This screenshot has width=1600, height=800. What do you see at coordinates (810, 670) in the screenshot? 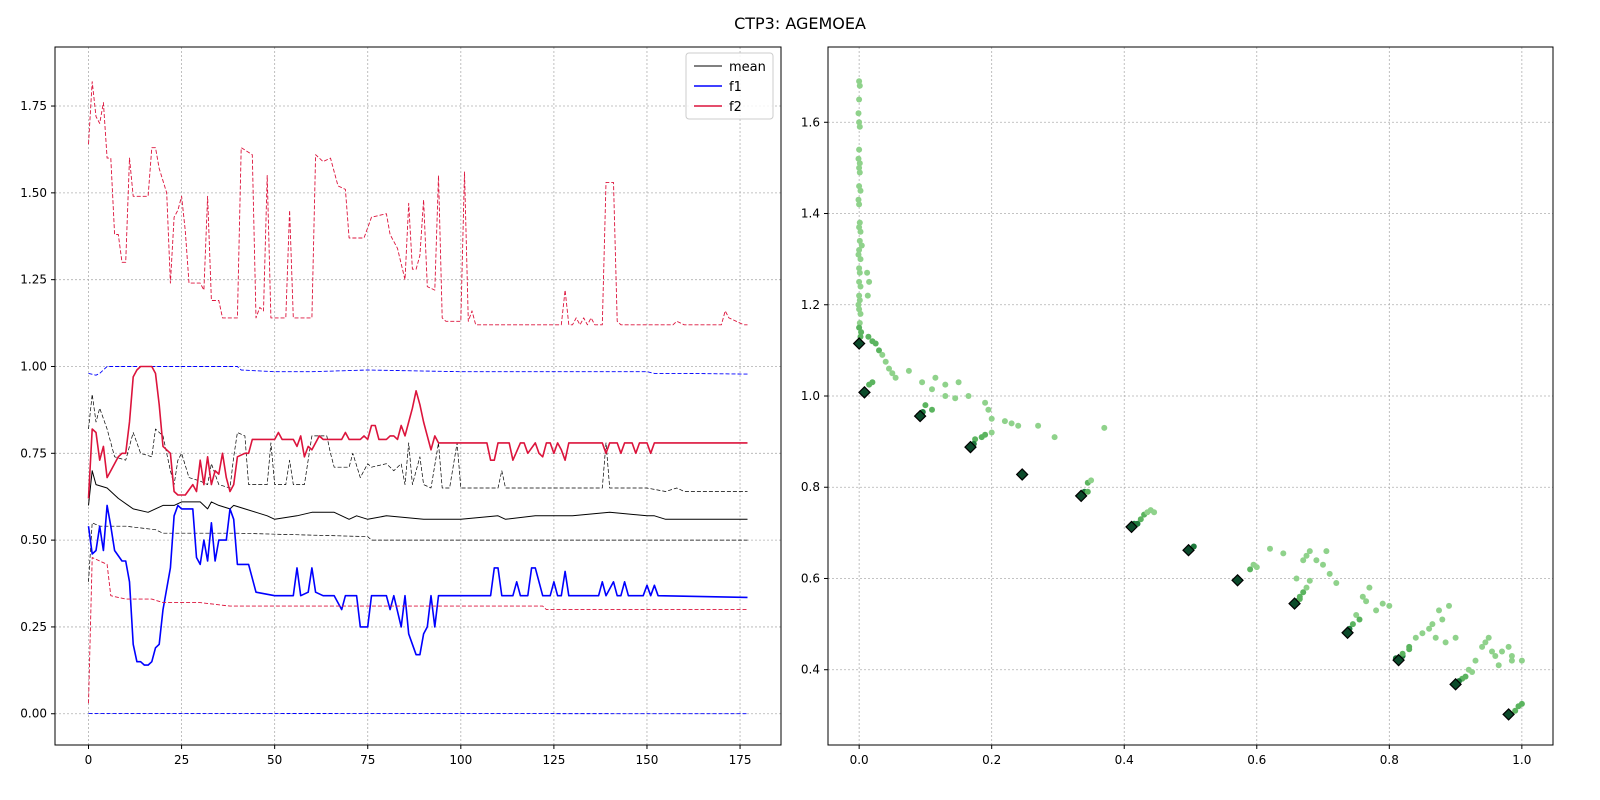
I see `y-tick-label: 0.4` at bounding box center [810, 670].